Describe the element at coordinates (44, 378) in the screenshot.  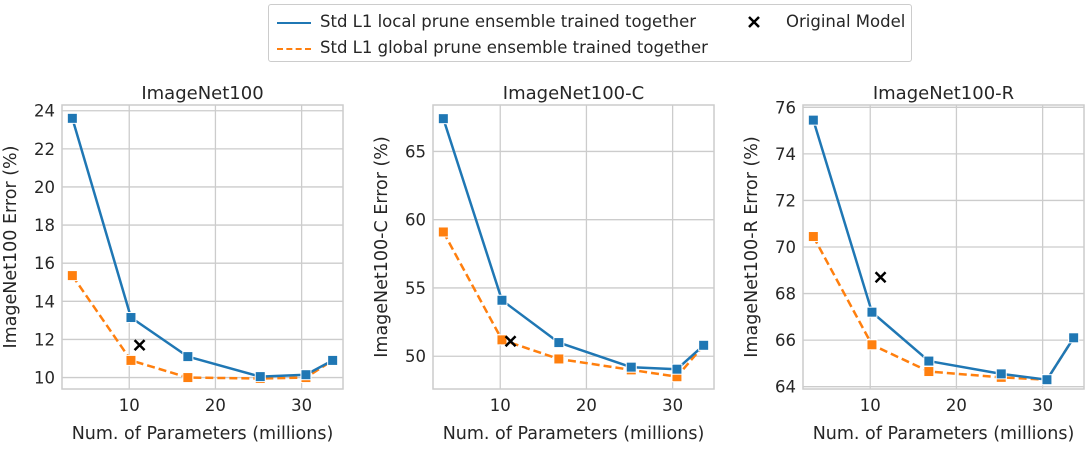
I see `y-tick-label: 10` at that location.